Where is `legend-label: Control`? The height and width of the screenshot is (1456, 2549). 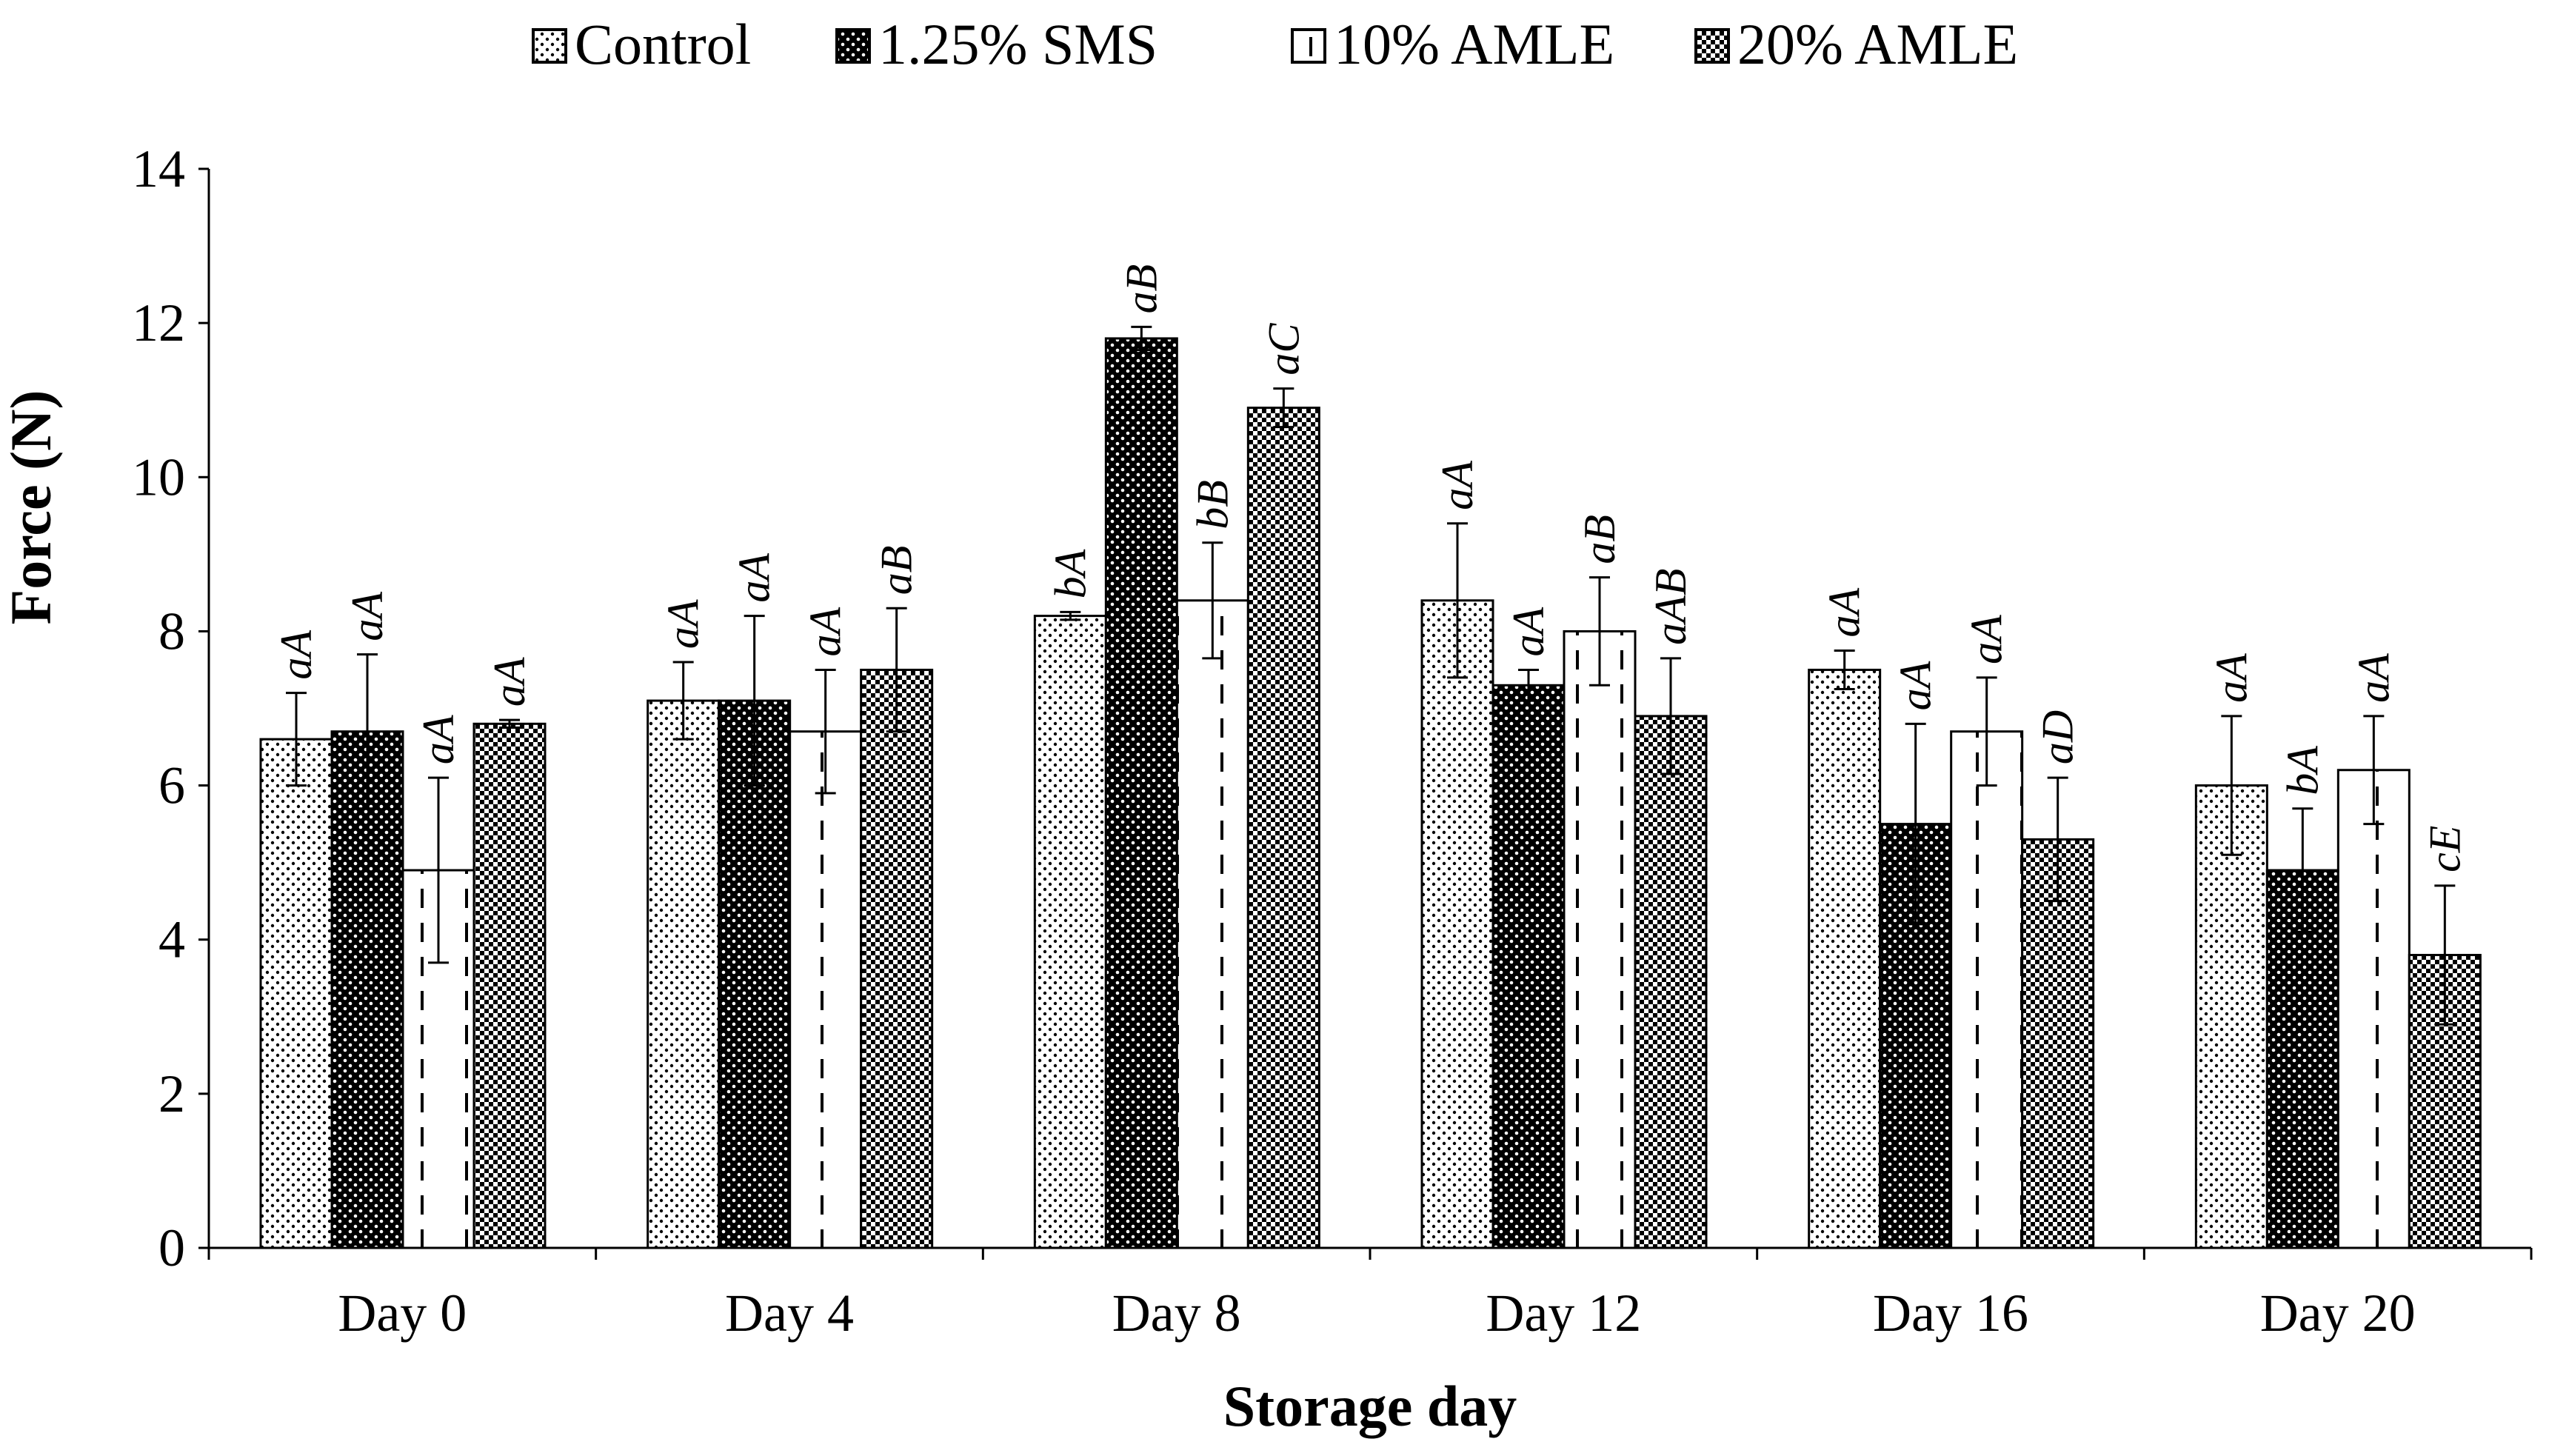
legend-label: Control is located at coordinates (663, 44).